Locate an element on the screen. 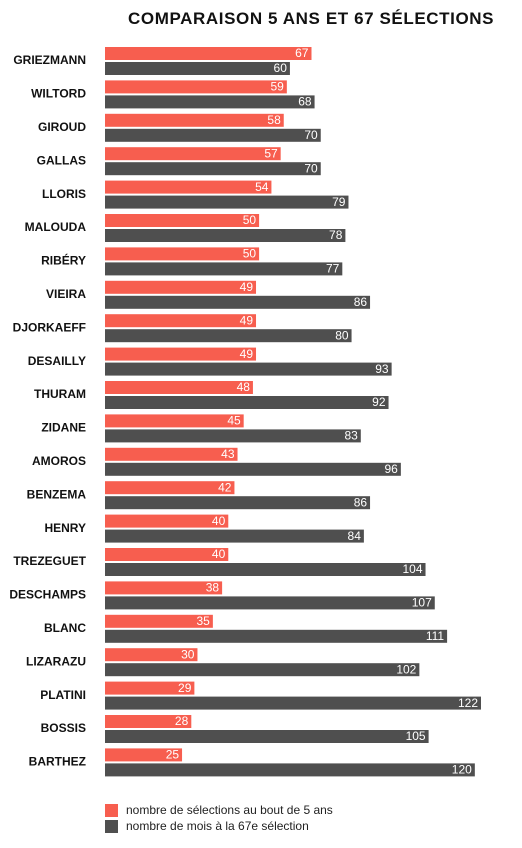  bar-selections-amoros is located at coordinates (171, 454).